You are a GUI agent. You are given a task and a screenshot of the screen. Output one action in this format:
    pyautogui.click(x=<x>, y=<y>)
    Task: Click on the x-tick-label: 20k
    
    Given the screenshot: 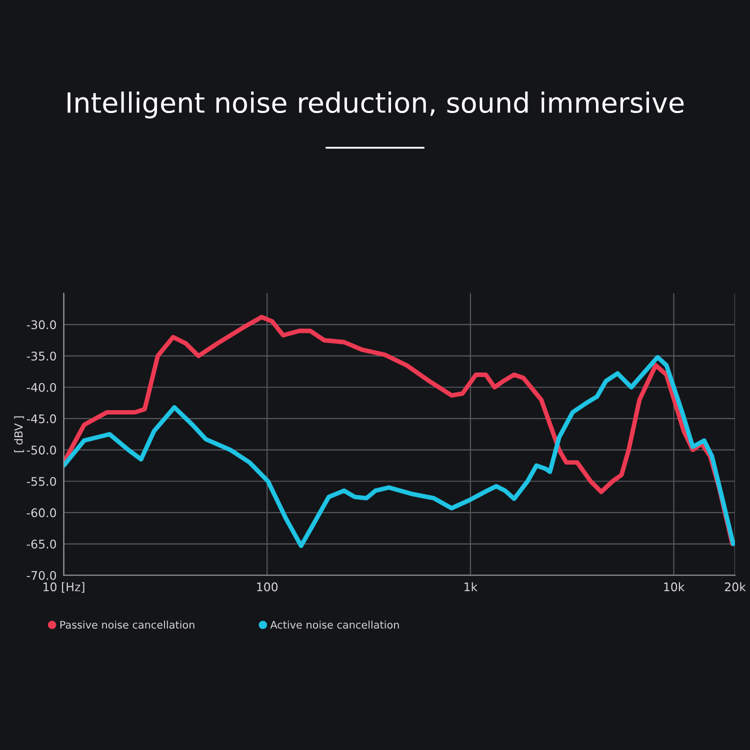 What is the action you would take?
    pyautogui.click(x=735, y=587)
    